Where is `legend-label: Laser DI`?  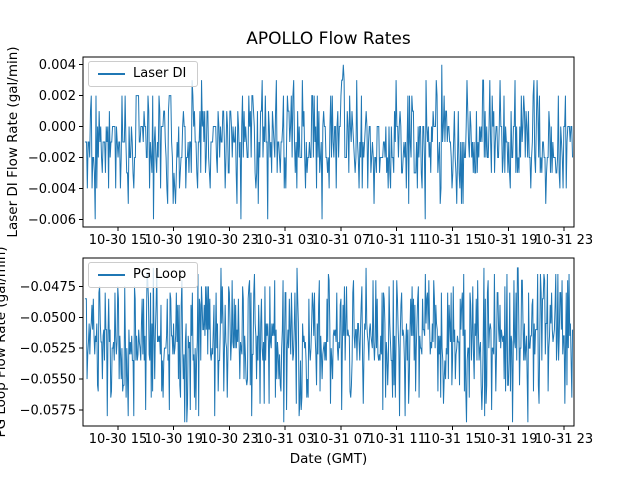
legend-label: Laser DI is located at coordinates (160, 73).